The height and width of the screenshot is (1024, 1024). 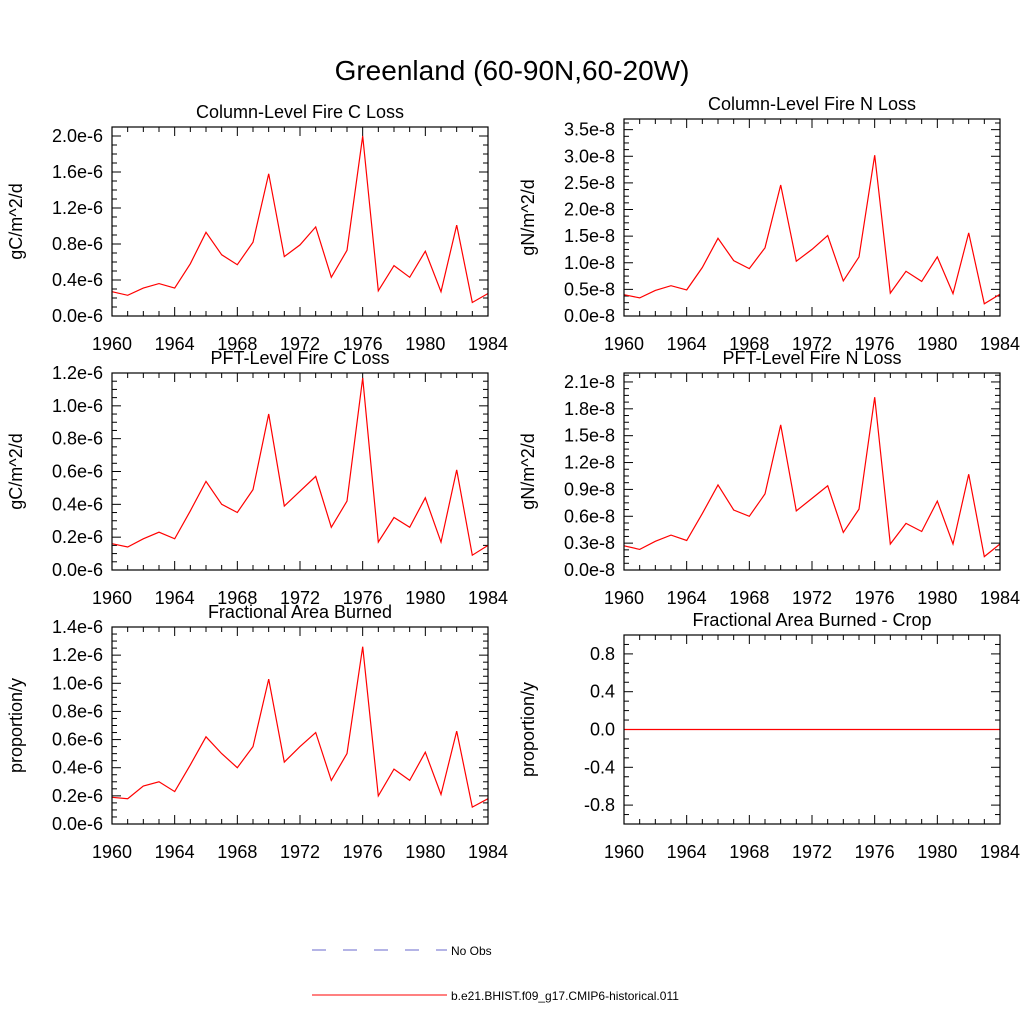 I want to click on y-tick-label: 0.4, so click(x=602, y=692).